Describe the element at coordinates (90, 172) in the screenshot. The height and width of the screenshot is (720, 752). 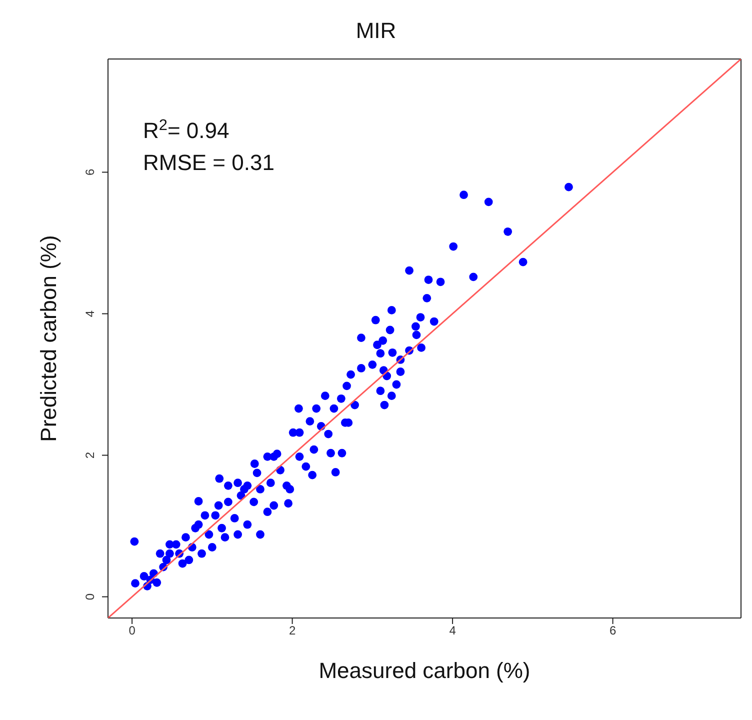
I see `y-tick-label: 6` at that location.